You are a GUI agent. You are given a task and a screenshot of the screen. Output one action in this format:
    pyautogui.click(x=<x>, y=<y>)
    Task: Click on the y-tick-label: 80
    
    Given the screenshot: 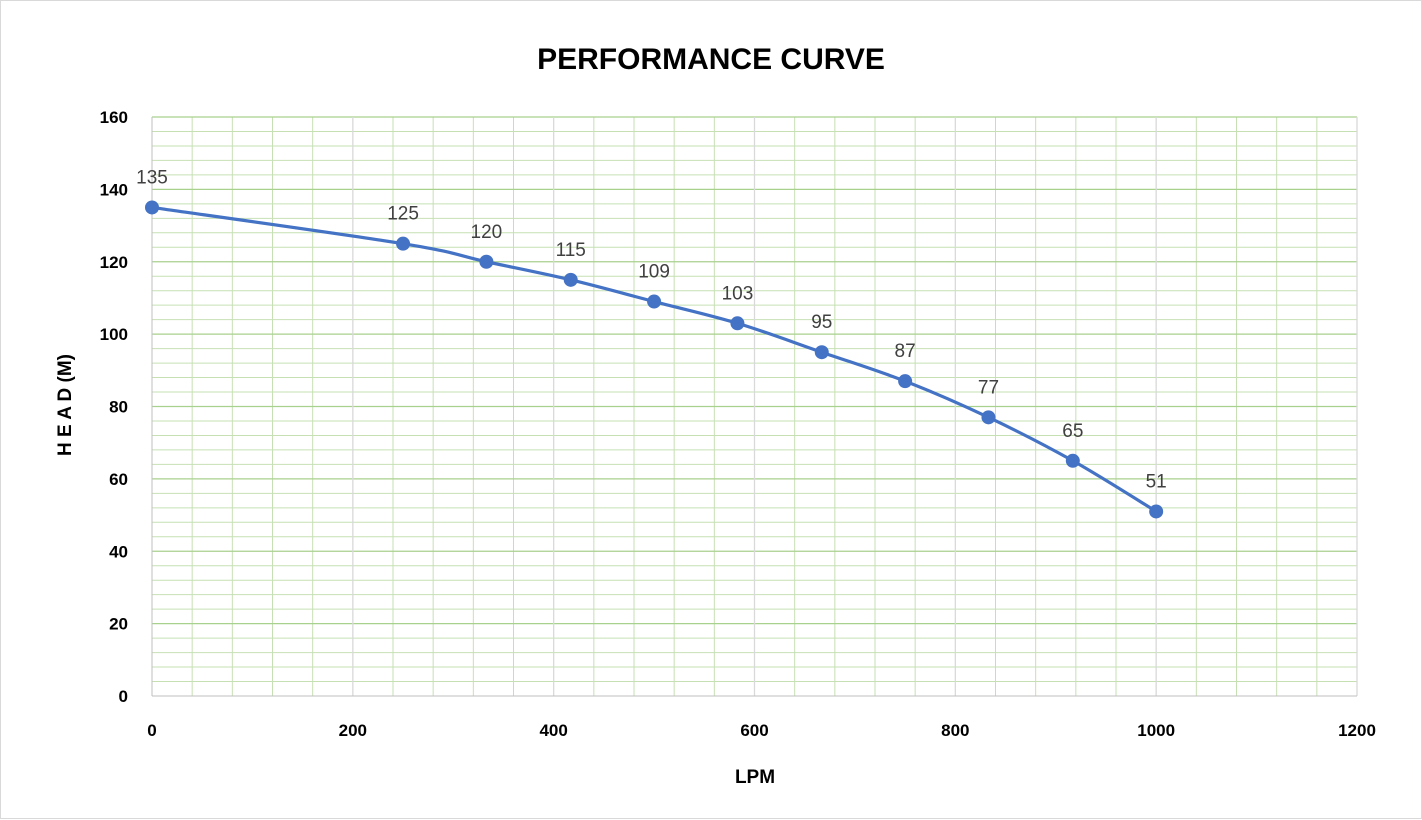 What is the action you would take?
    pyautogui.click(x=118, y=407)
    